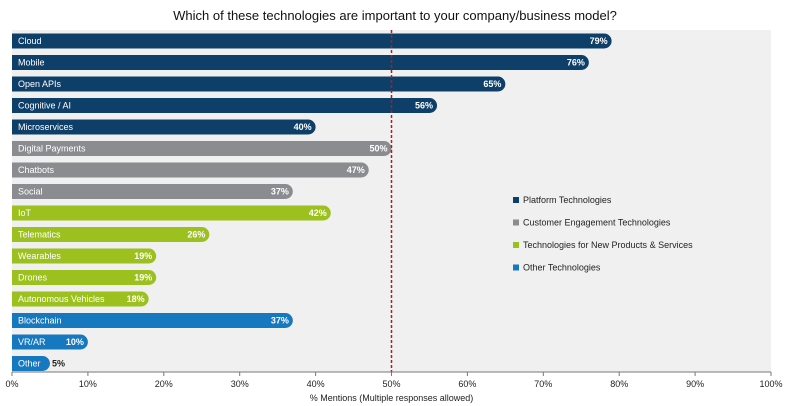 Image resolution: width=790 pixels, height=406 pixels. I want to click on bar-value-label: 56%, so click(424, 106).